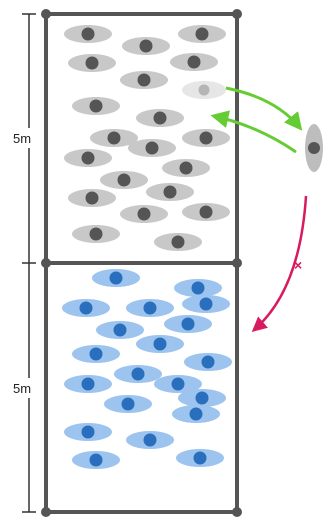  I want to click on faded-cell-icon, so click(204, 90).